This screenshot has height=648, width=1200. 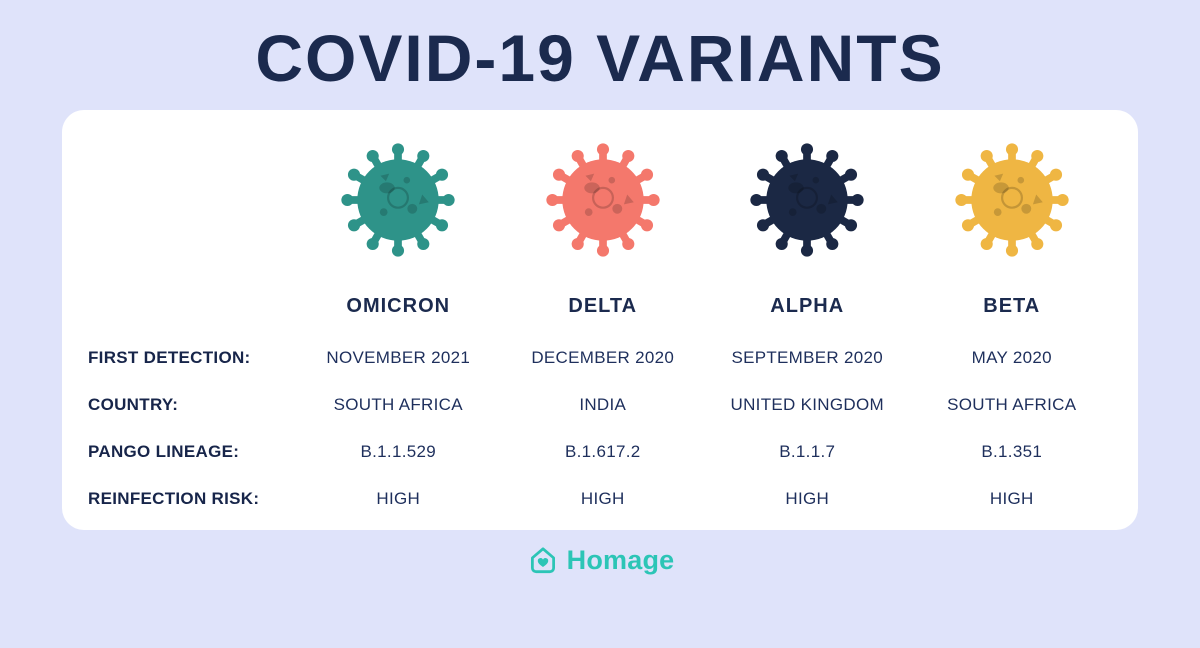 What do you see at coordinates (169, 357) in the screenshot?
I see `row-label-first-detection: FIRST DETECTION:` at bounding box center [169, 357].